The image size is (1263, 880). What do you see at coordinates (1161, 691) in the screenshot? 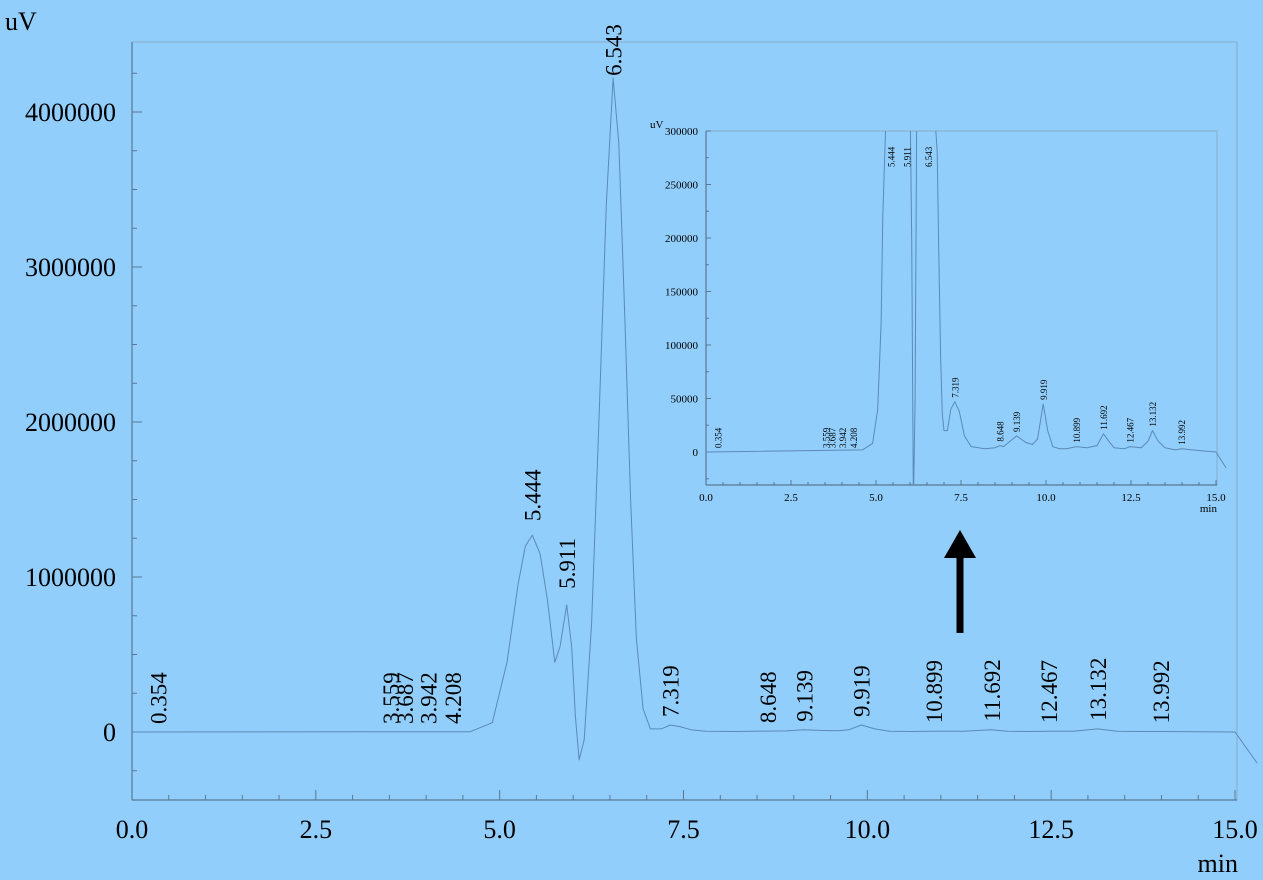
I see `main-peak-label: 13.992` at bounding box center [1161, 691].